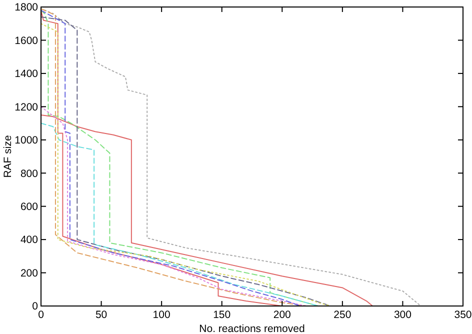  What do you see at coordinates (101, 315) in the screenshot?
I see `x-tick-label: 50` at bounding box center [101, 315].